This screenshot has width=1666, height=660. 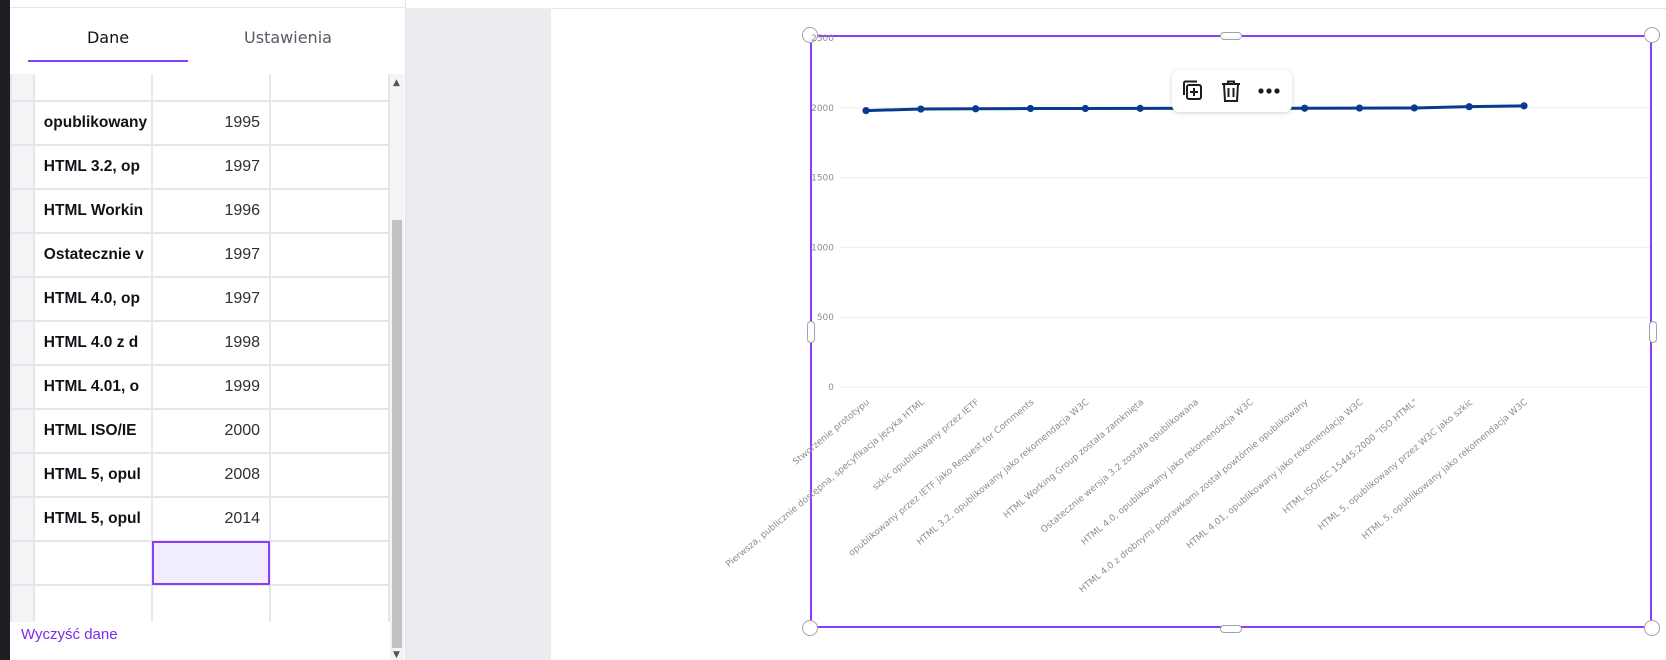 I want to click on resize-handle-left, so click(x=811, y=332).